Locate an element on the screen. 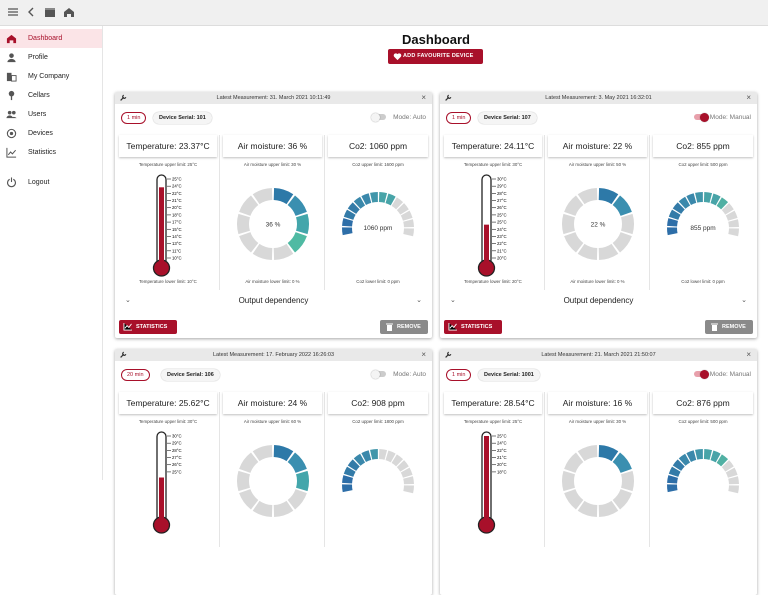 The height and width of the screenshot is (595, 768). thermometer-tick-label: 18°C is located at coordinates (502, 471).